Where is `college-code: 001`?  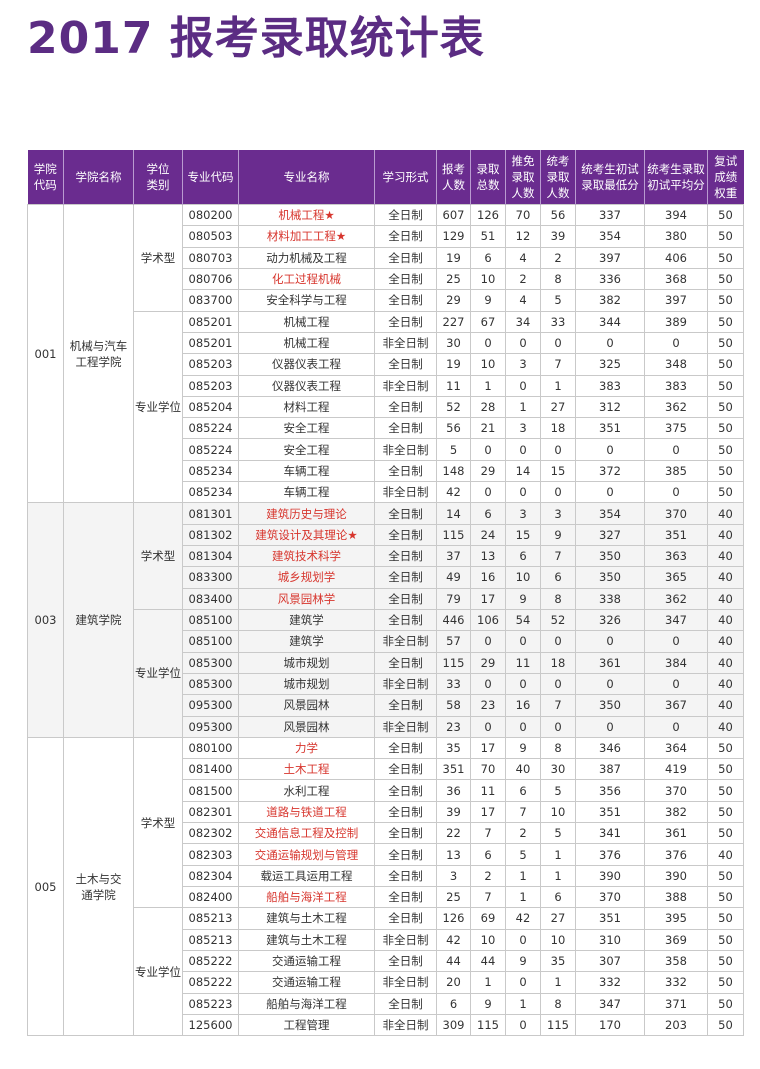 college-code: 001 is located at coordinates (45, 353).